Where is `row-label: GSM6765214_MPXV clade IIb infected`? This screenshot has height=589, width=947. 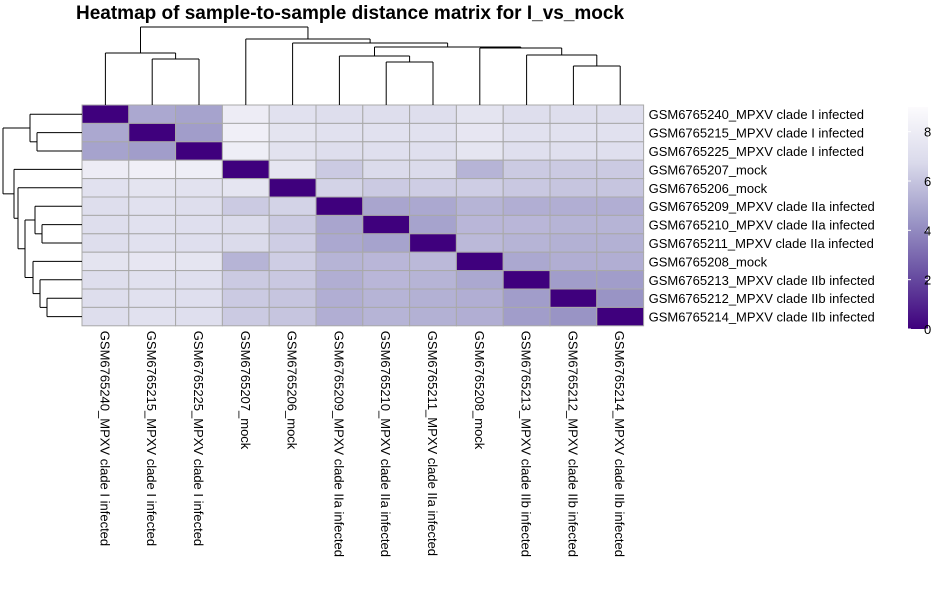
row-label: GSM6765214_MPXV clade IIb infected is located at coordinates (762, 317).